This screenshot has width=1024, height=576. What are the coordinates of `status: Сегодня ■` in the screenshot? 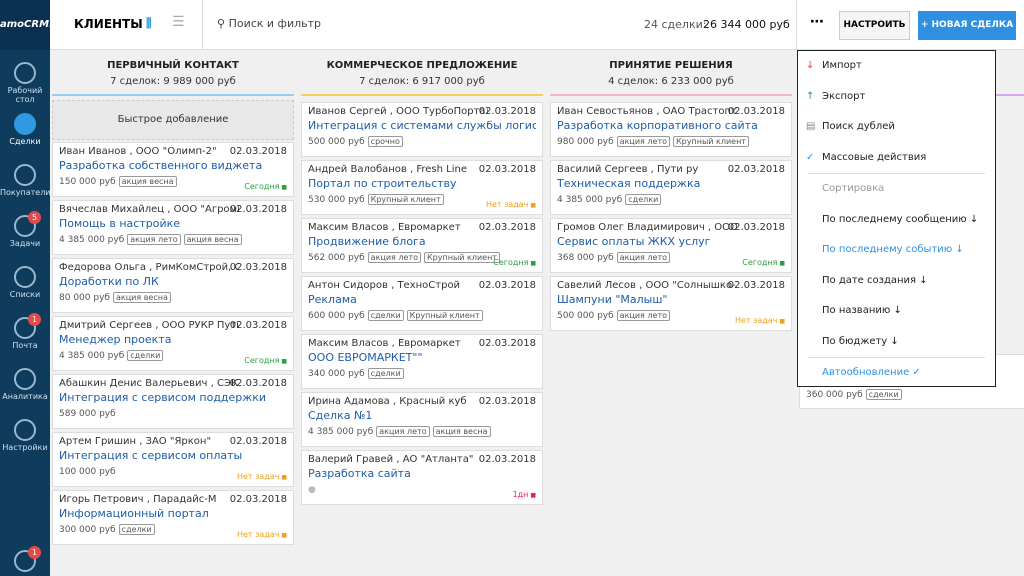 It's located at (514, 262).